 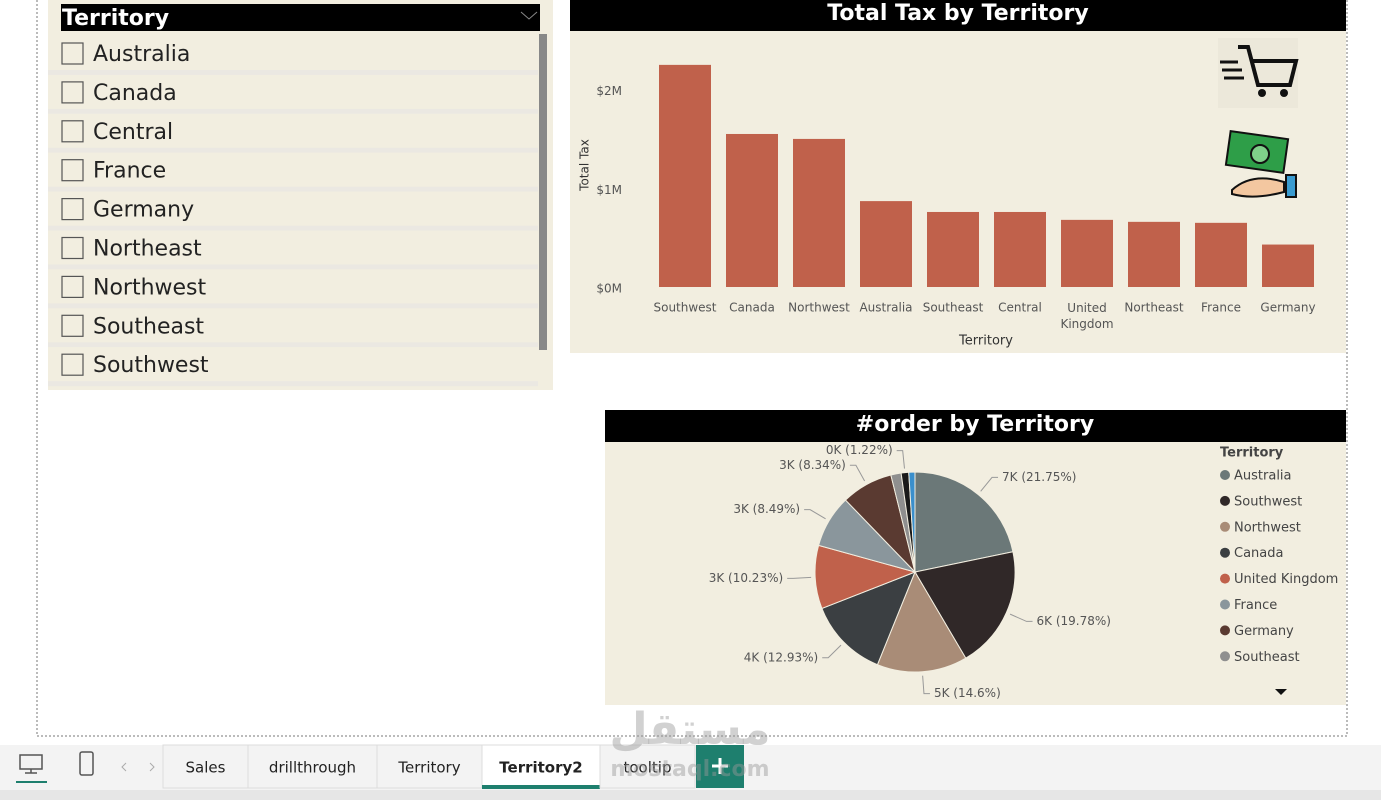 What do you see at coordinates (967, 693) in the screenshot?
I see `data-label: 5K (14.6%)` at bounding box center [967, 693].